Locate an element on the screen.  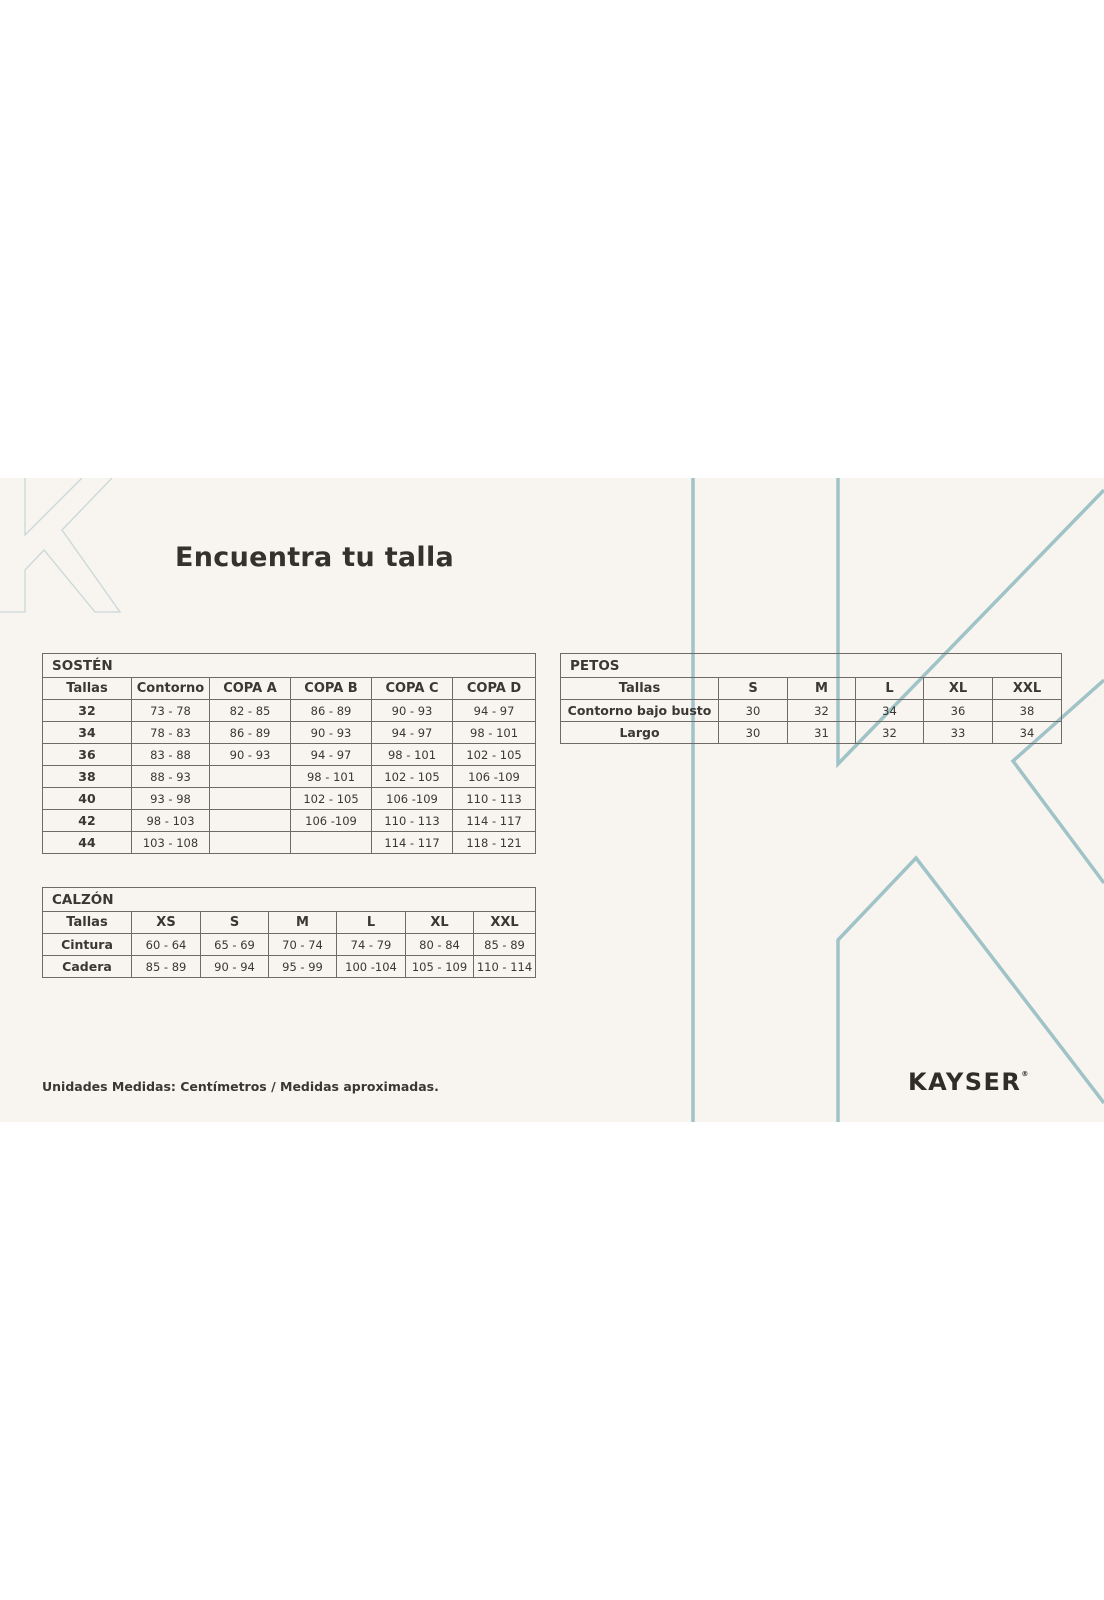
petos-header-row: Tallas S M L XL XXL is located at coordinates (811, 688).